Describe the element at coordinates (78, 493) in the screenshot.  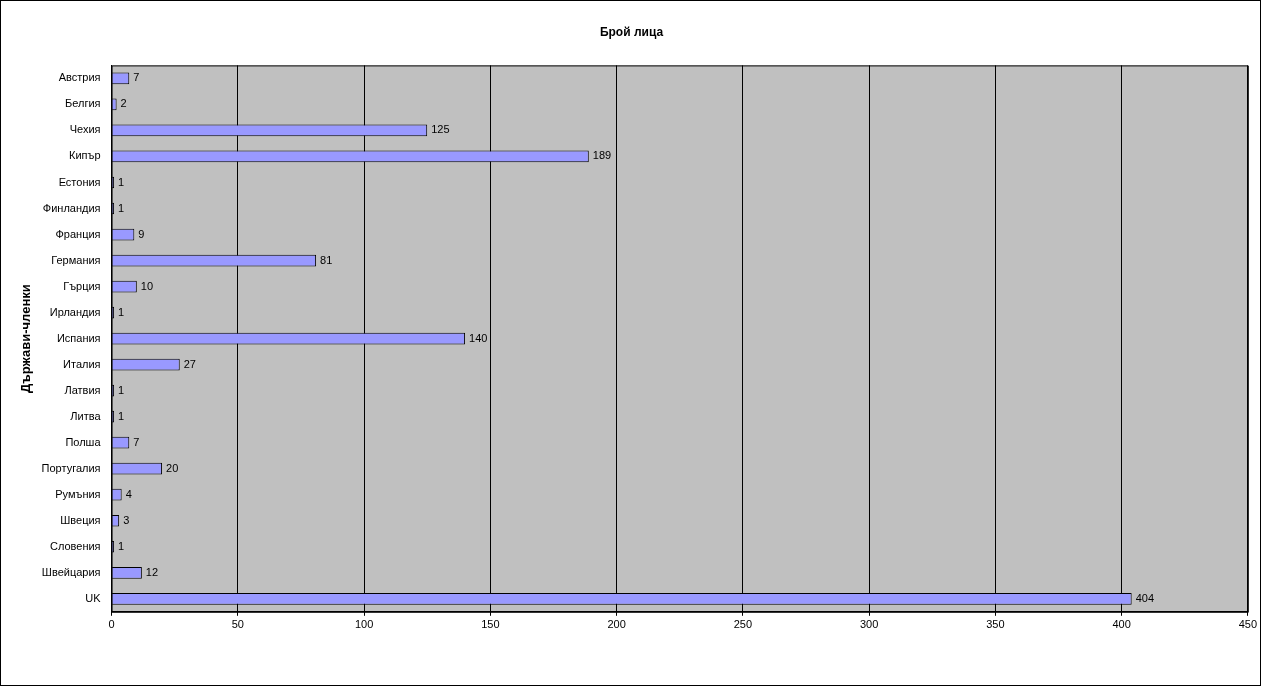
I see `y-tick-label: Румъния` at that location.